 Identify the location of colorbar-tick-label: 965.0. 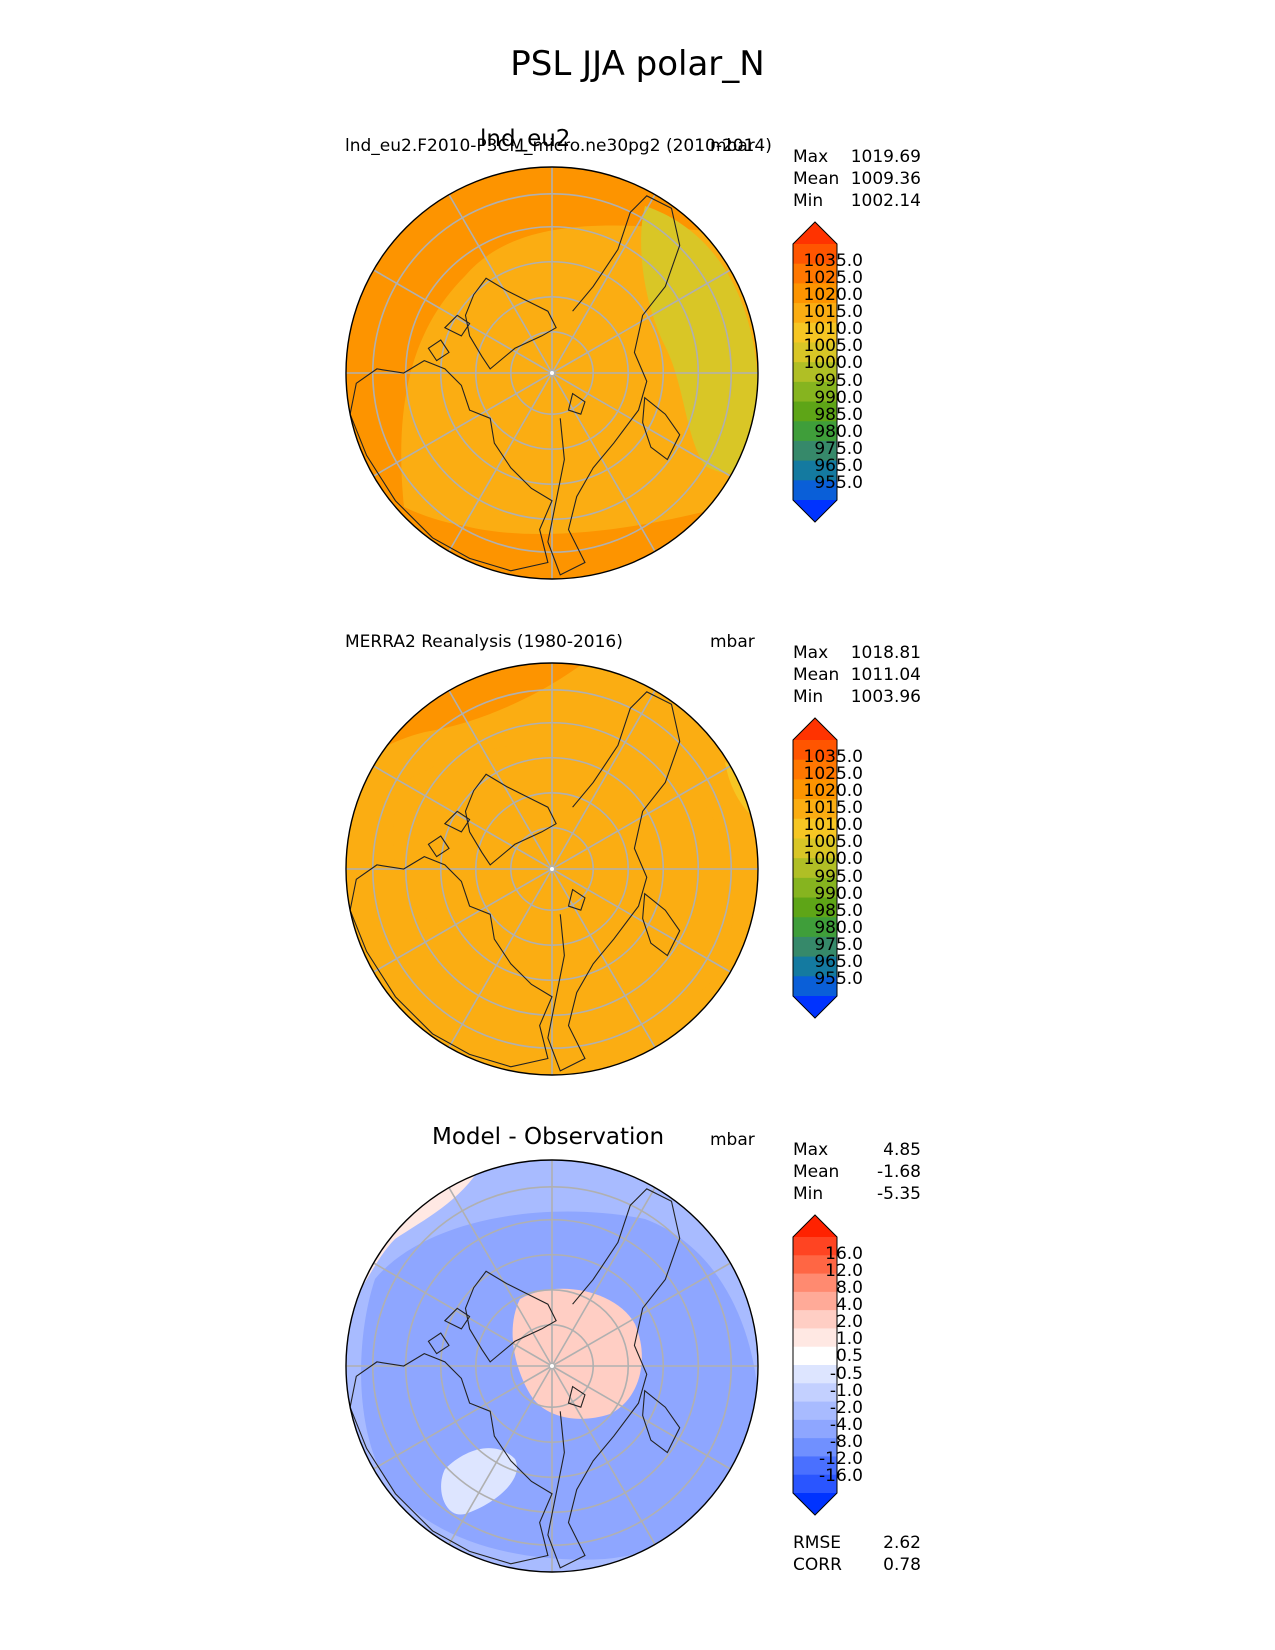
(838, 465).